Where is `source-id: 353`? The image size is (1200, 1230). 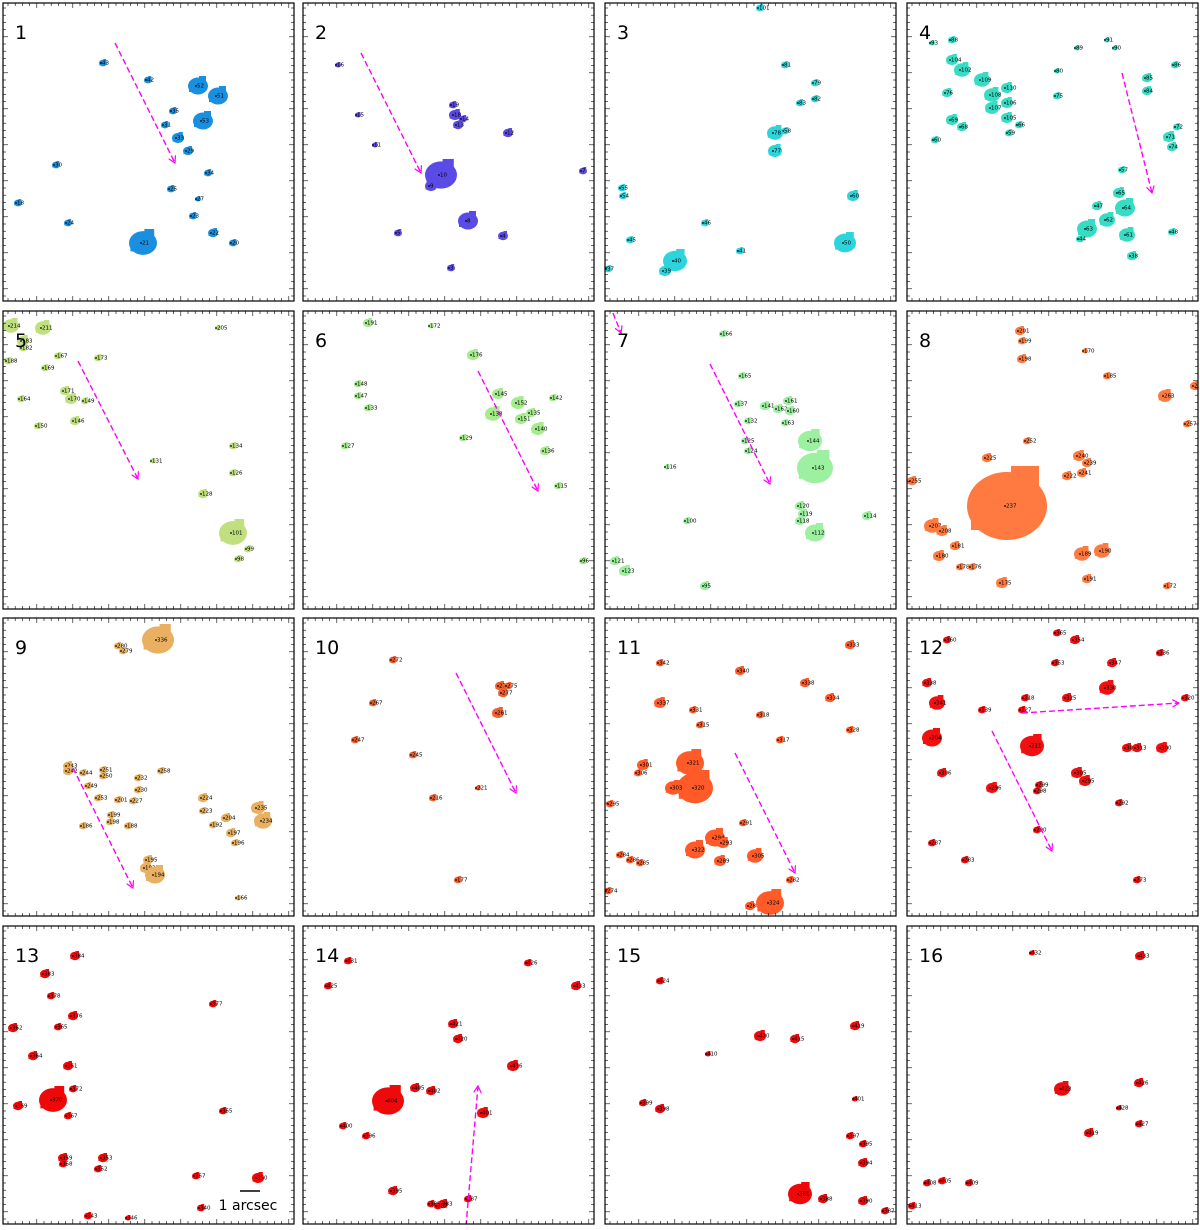
source-id: 353 is located at coordinates (1059, 664).